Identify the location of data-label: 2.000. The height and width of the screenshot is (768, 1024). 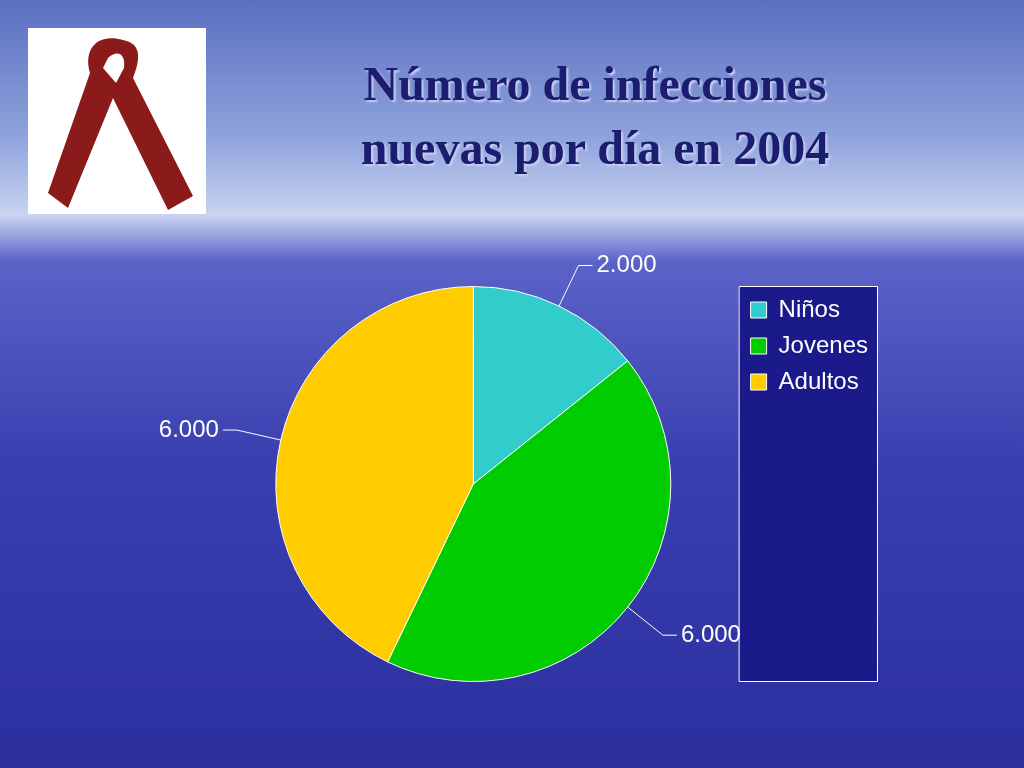
(626, 264).